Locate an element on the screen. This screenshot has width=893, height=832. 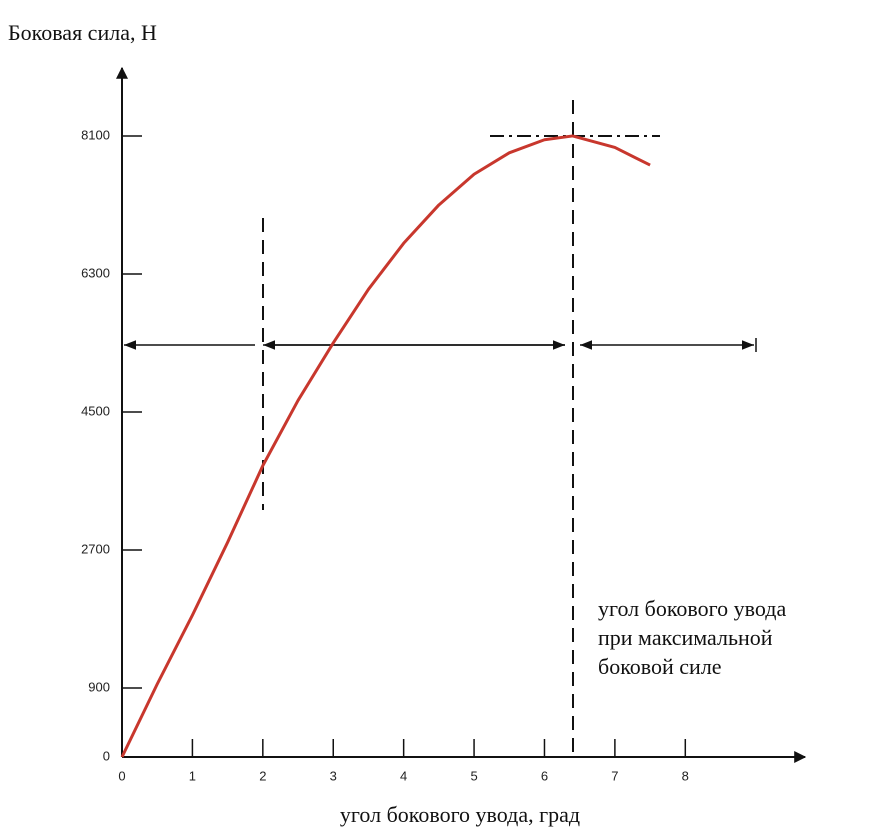
annotation: при максимальной is located at coordinates (685, 637).